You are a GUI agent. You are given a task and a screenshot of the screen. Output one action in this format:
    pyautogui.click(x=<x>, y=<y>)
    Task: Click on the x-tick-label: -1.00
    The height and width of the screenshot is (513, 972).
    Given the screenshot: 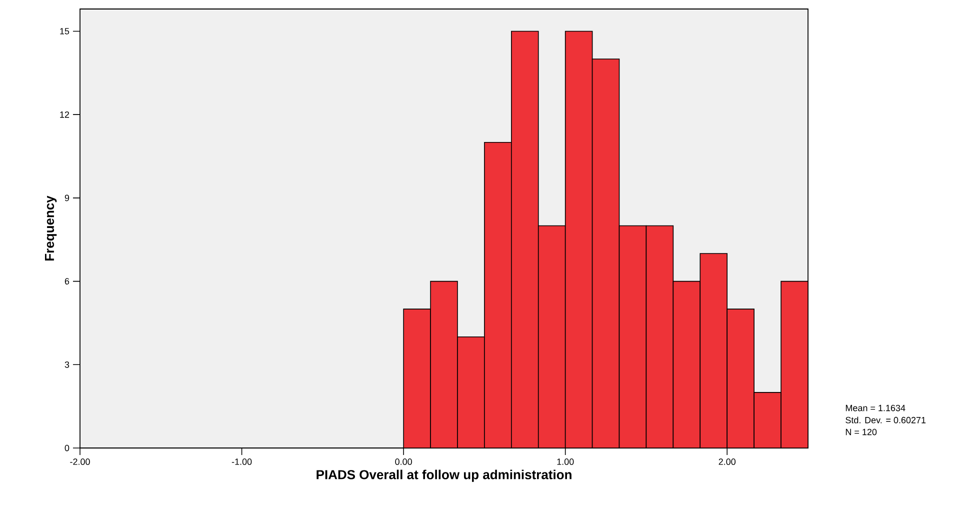 What is the action you would take?
    pyautogui.click(x=242, y=461)
    